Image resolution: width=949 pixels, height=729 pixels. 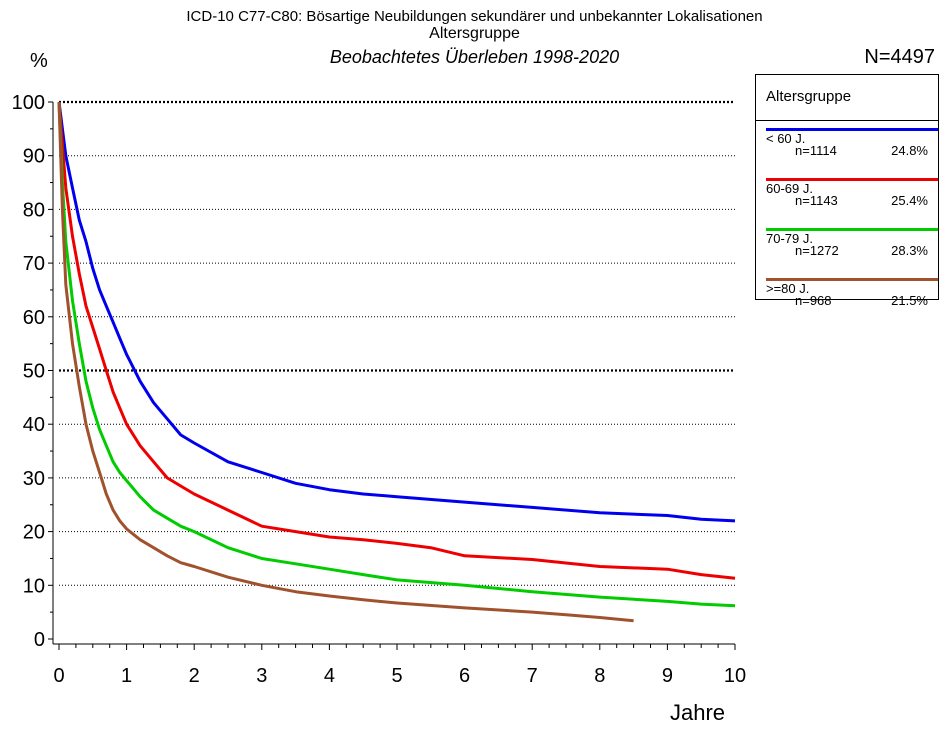 I want to click on legend-entry-60-69: 60-69 J. n=1143 25.4%, so click(x=847, y=196).